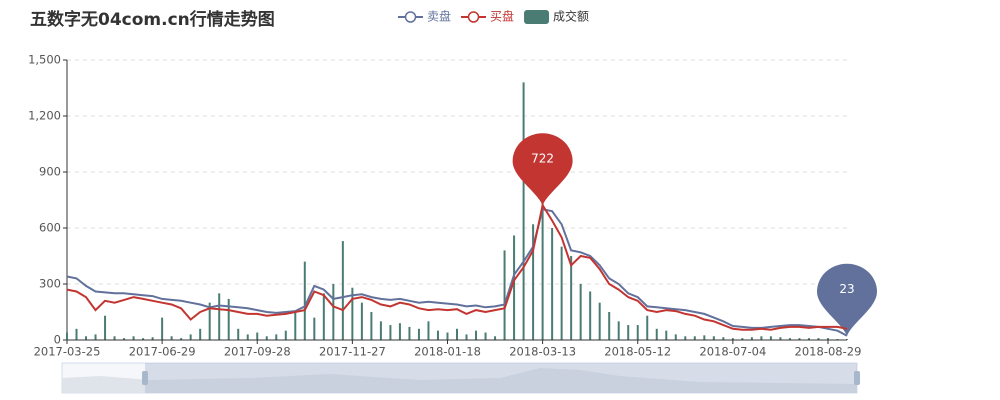  I want to click on chart-title: 五数字无04com.cn行情走势图, so click(152, 19).